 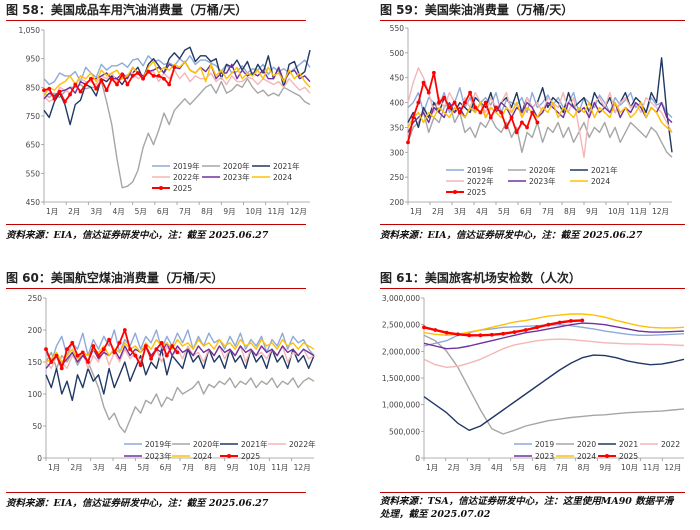 What do you see at coordinates (544, 456) in the screenshot?
I see `legend-label: 2023` at bounding box center [544, 456].